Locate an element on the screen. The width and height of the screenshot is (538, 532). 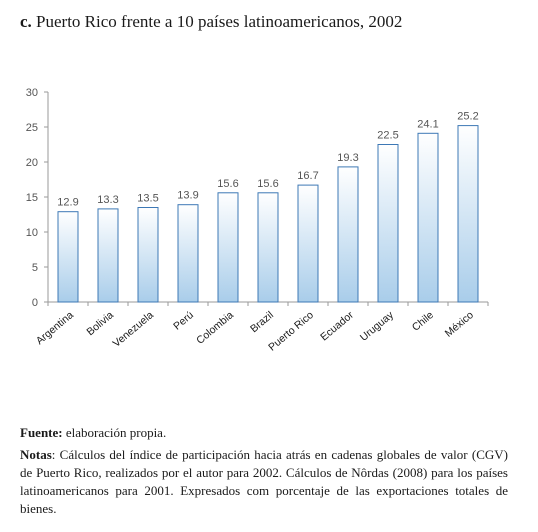
data-label: 25.2 is located at coordinates (467, 117).